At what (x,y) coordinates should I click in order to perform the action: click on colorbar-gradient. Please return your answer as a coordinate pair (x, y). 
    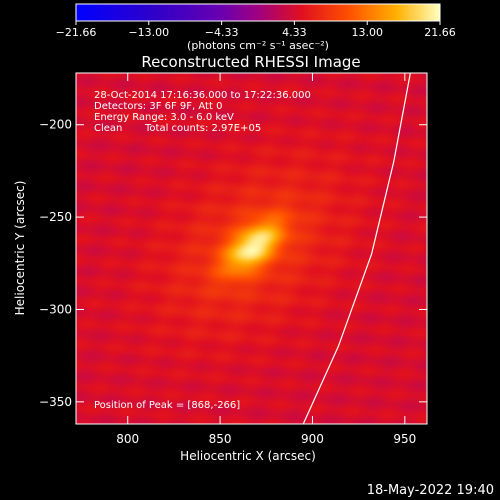
    Looking at the image, I should click on (258, 12).